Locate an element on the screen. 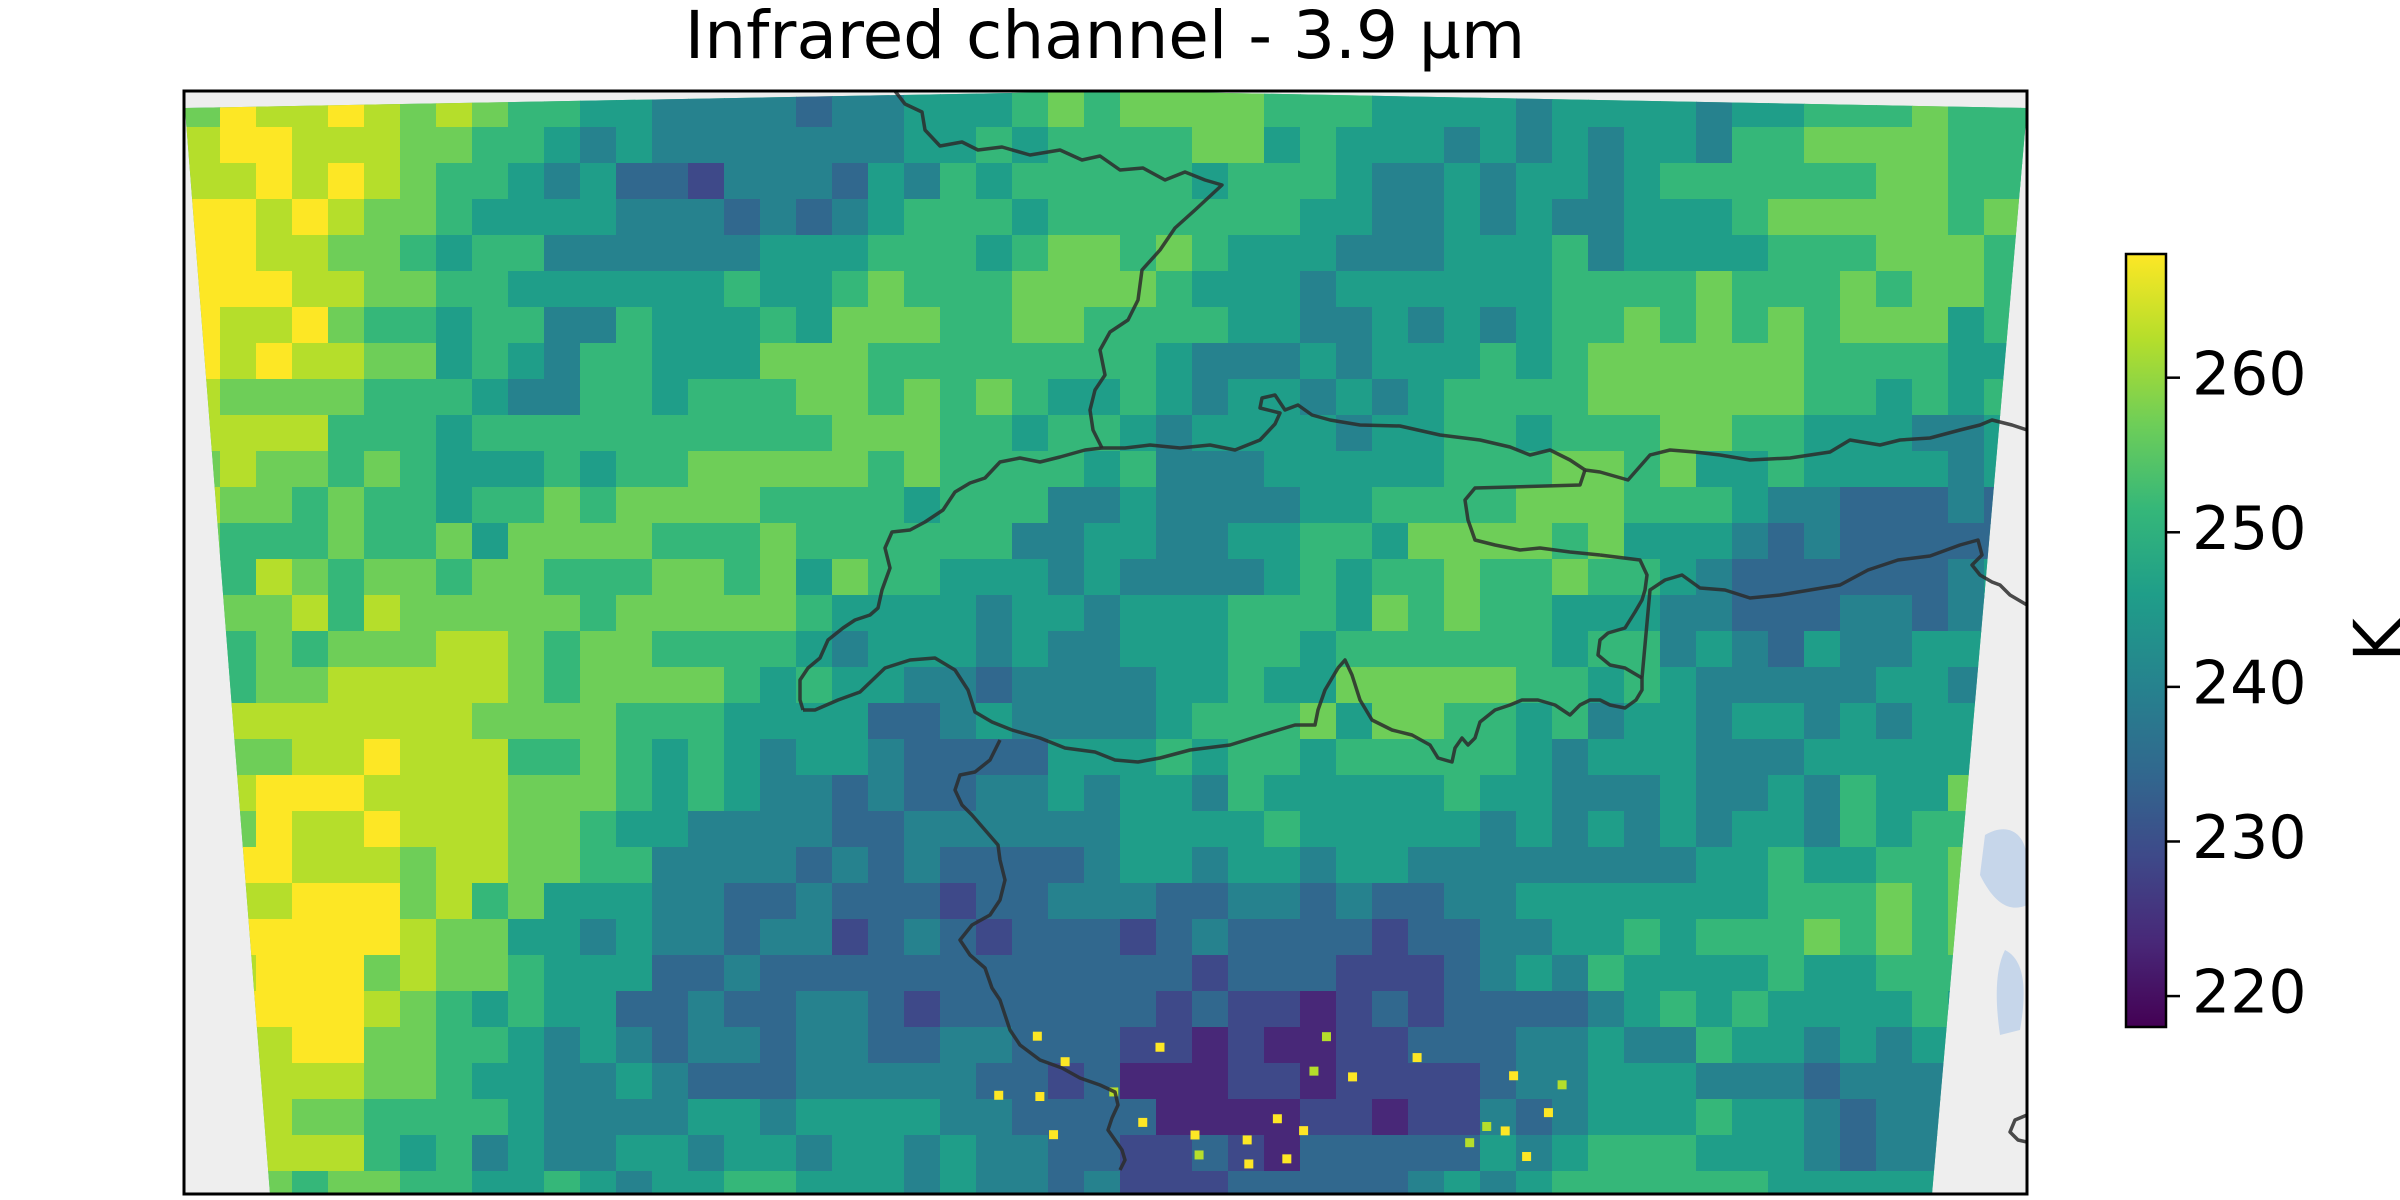 This screenshot has width=2400, height=1200. colorbar: 220 230 240 250 260 K is located at coordinates (2262, 640).